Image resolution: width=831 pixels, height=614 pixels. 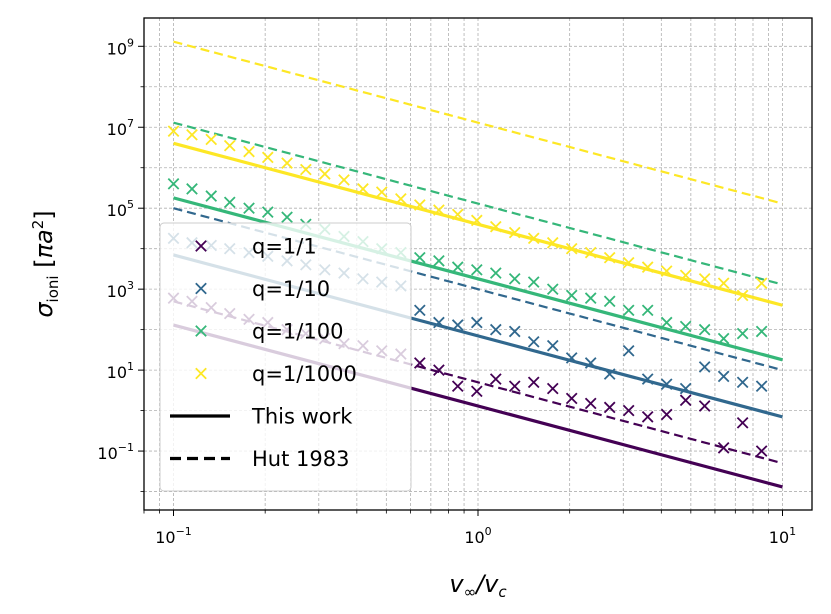 What do you see at coordinates (120, 290) in the screenshot?
I see `y-tick-label: 10³` at bounding box center [120, 290].